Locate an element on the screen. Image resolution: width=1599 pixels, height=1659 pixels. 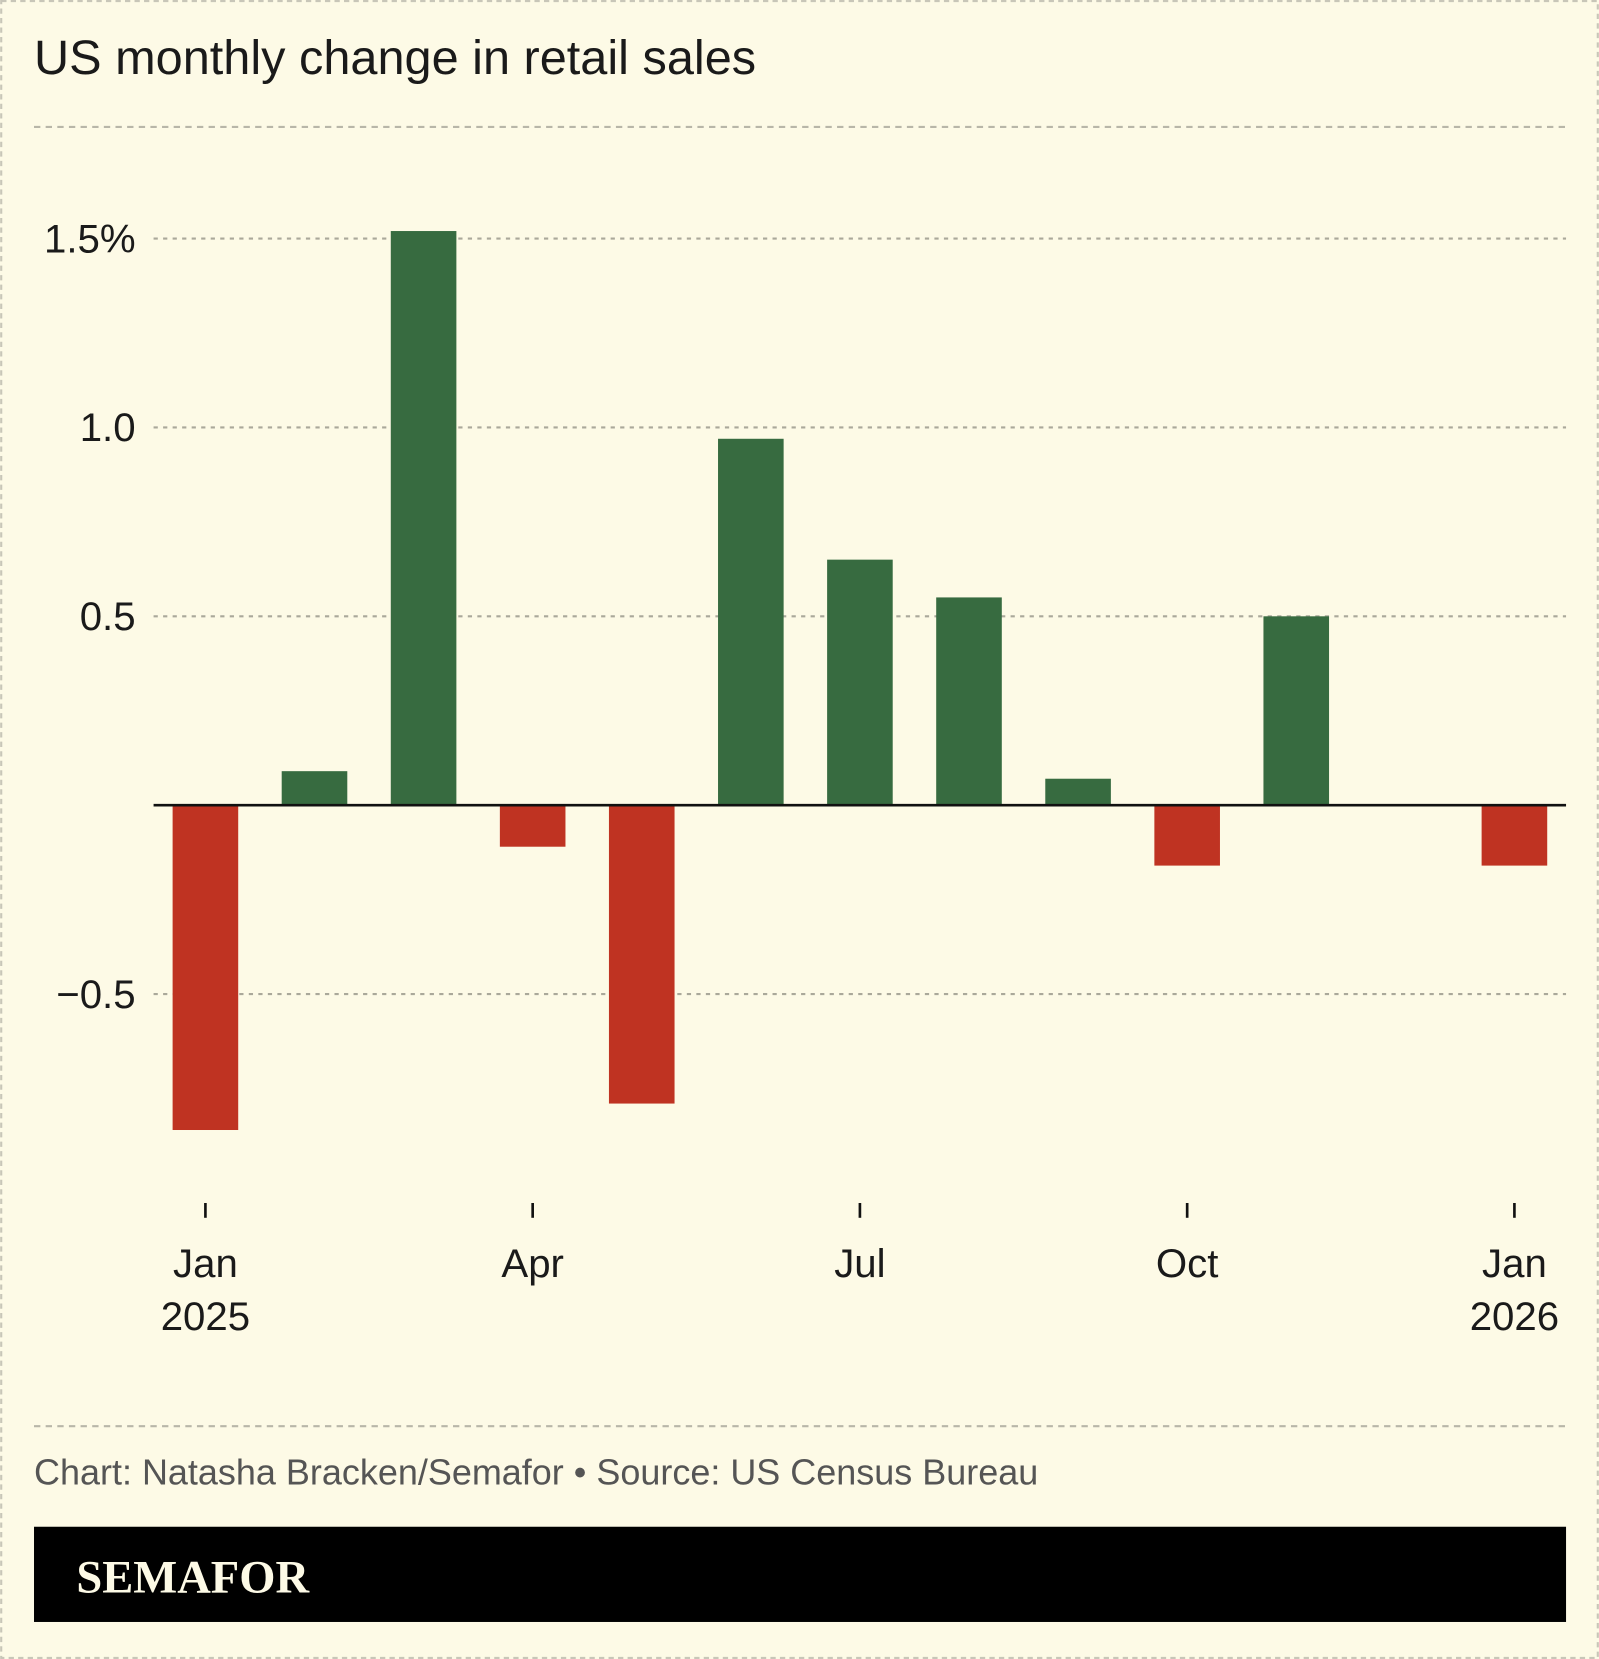
y-tick-label: −0.5 is located at coordinates (95, 994).